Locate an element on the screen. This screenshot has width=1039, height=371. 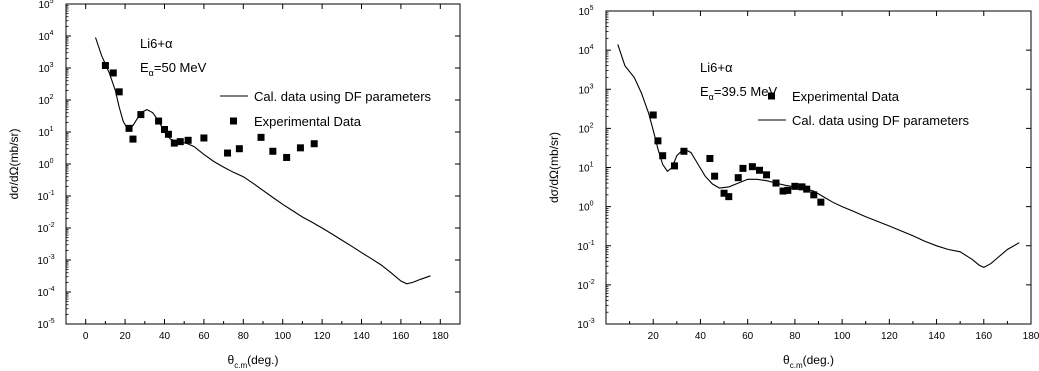
x-tick-labels: 20 40 60 80 100 120 140 160 180 is located at coordinates (843, 336).